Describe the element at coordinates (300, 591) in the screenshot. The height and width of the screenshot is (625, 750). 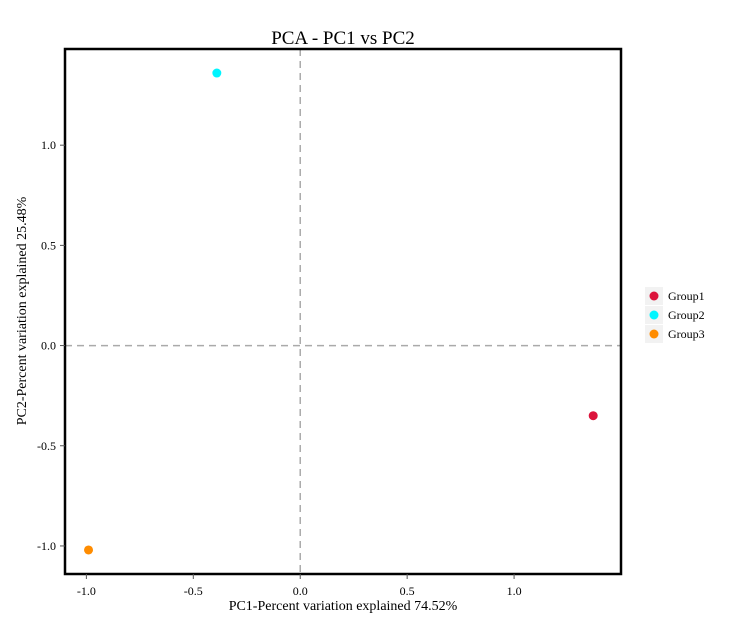
I see `x-tick-label: 0.0` at that location.